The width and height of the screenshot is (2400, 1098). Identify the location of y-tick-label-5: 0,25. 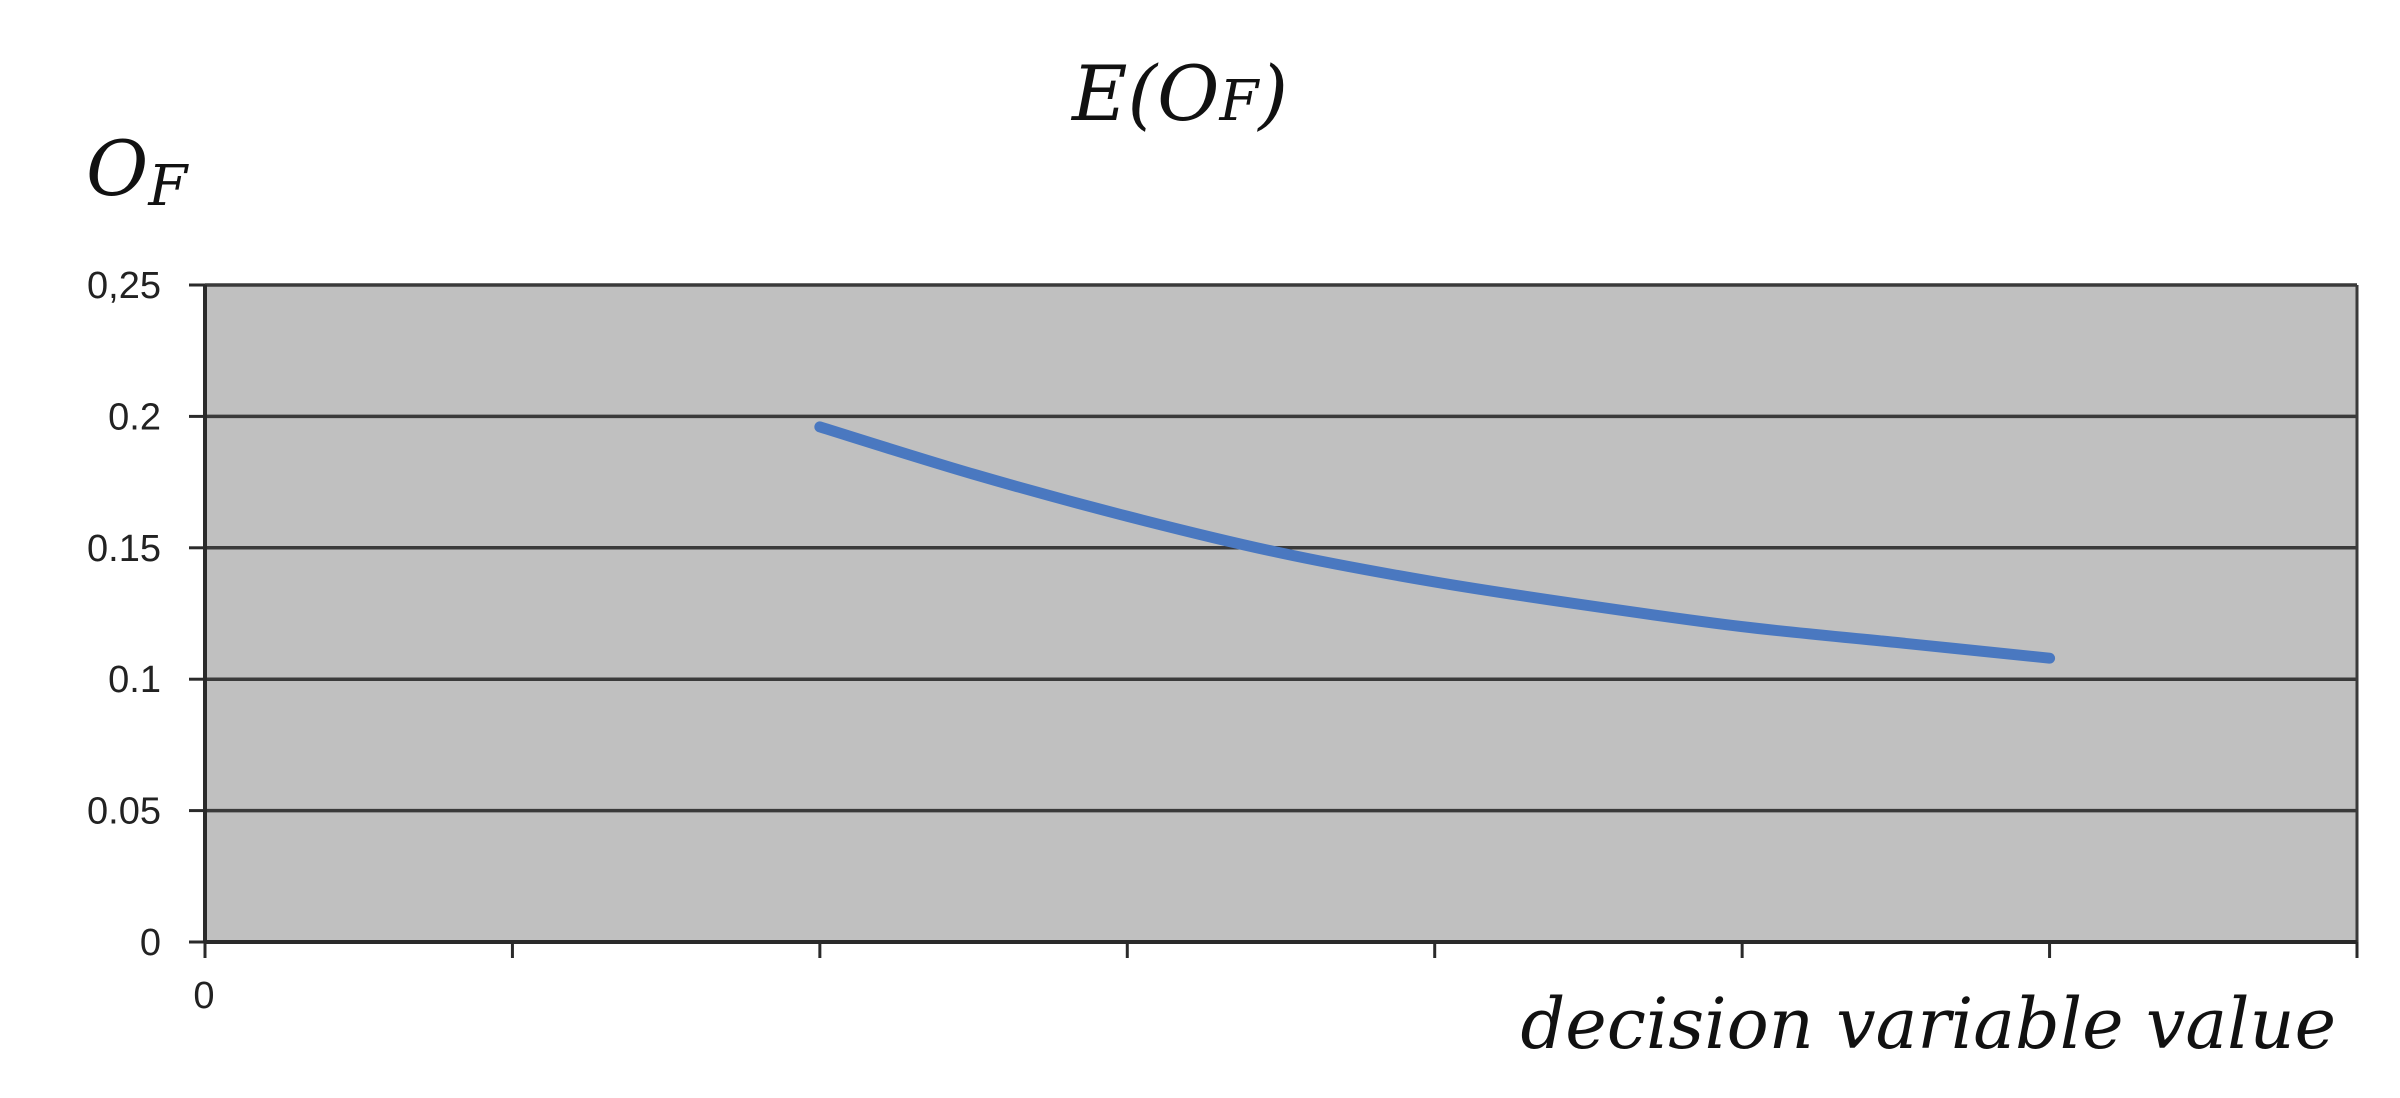
(124, 286).